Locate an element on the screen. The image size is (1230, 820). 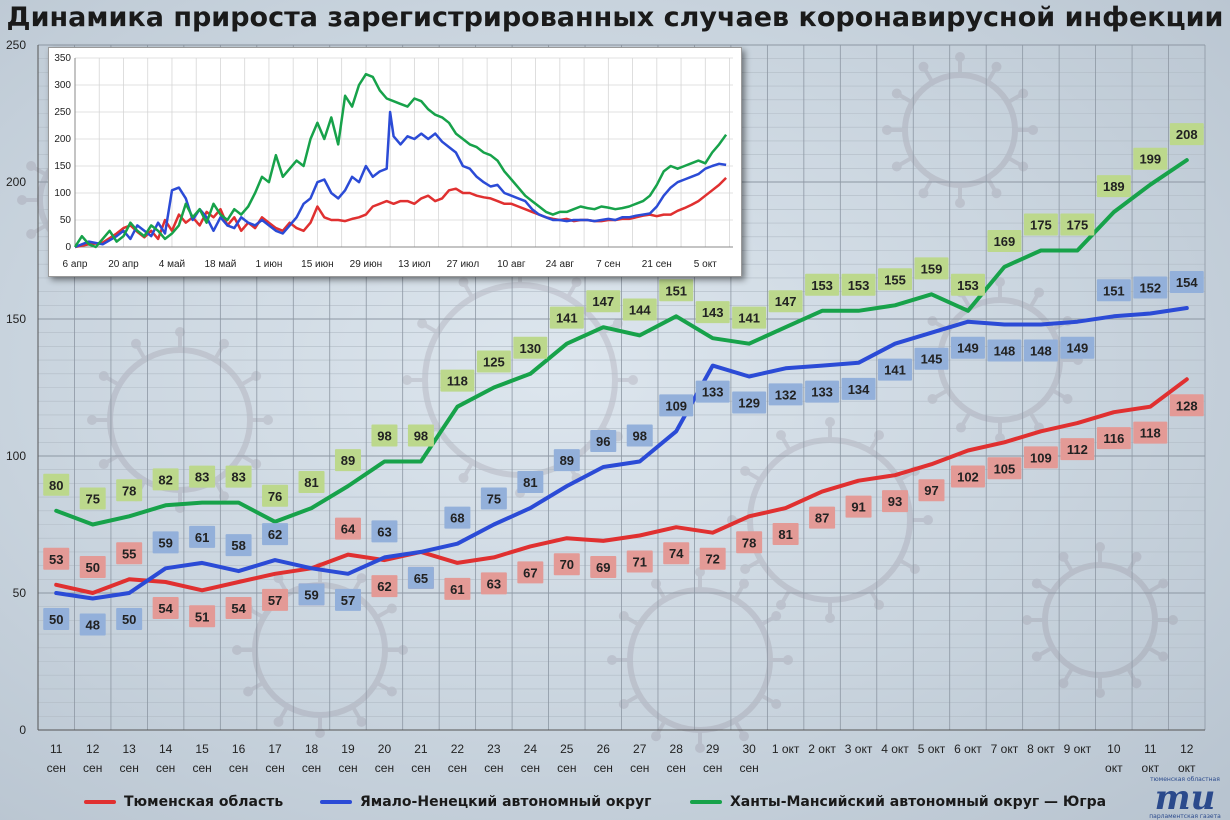
data-label-yamal: 145 is located at coordinates (932, 359).